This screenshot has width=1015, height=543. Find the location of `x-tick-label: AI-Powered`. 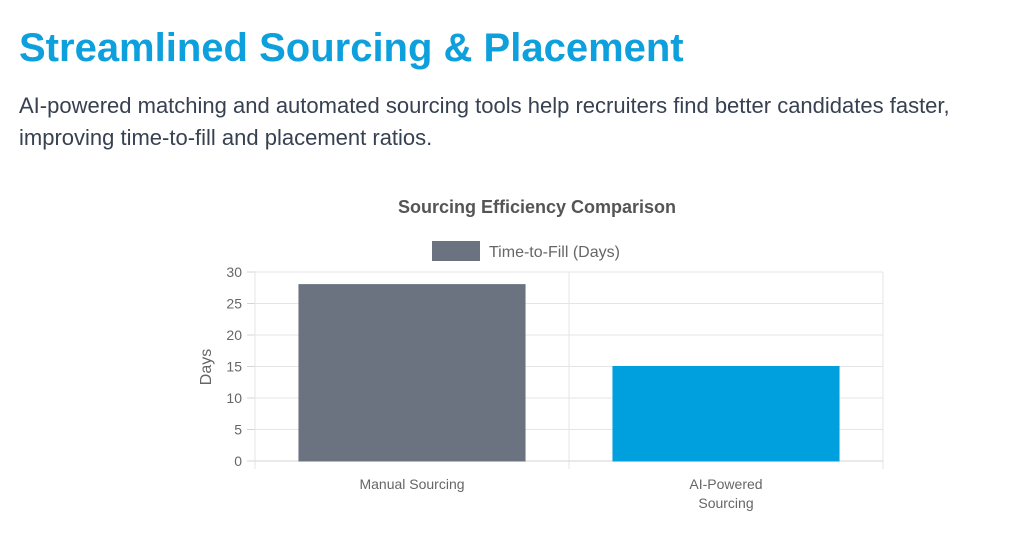

x-tick-label: AI-Powered is located at coordinates (725, 484).